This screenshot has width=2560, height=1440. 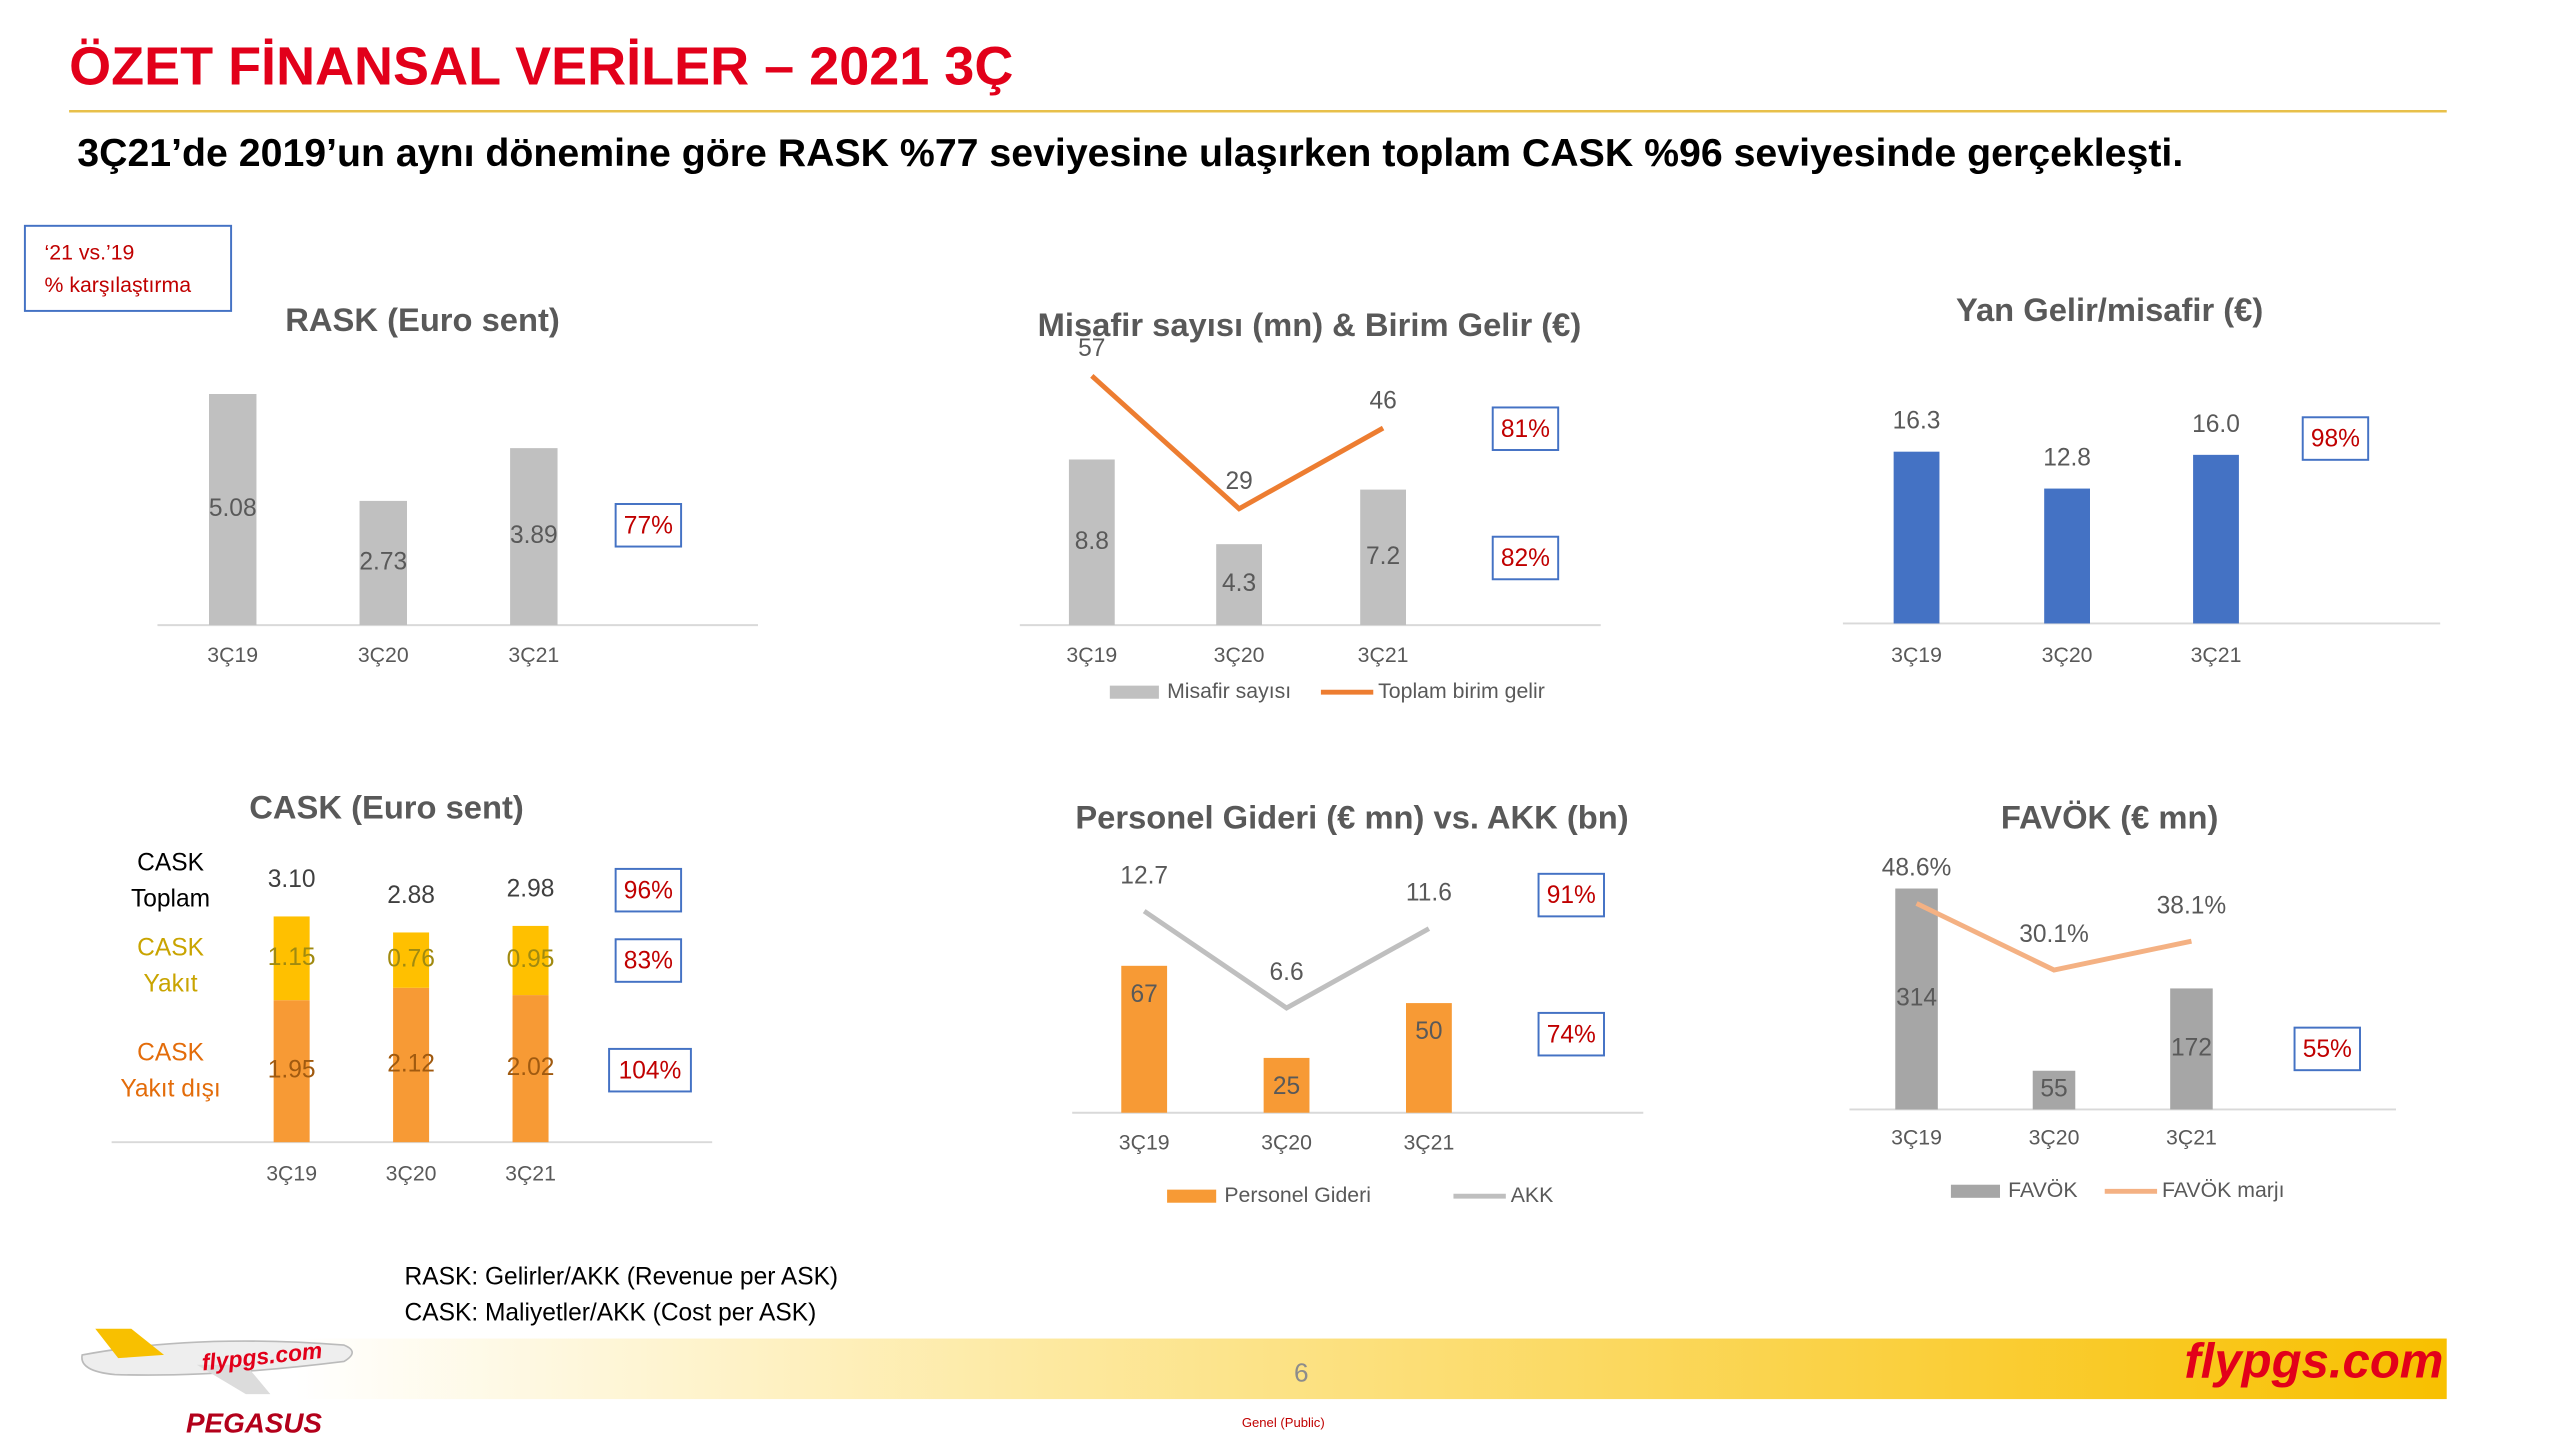 I want to click on data-label: 1.15, so click(x=292, y=957).